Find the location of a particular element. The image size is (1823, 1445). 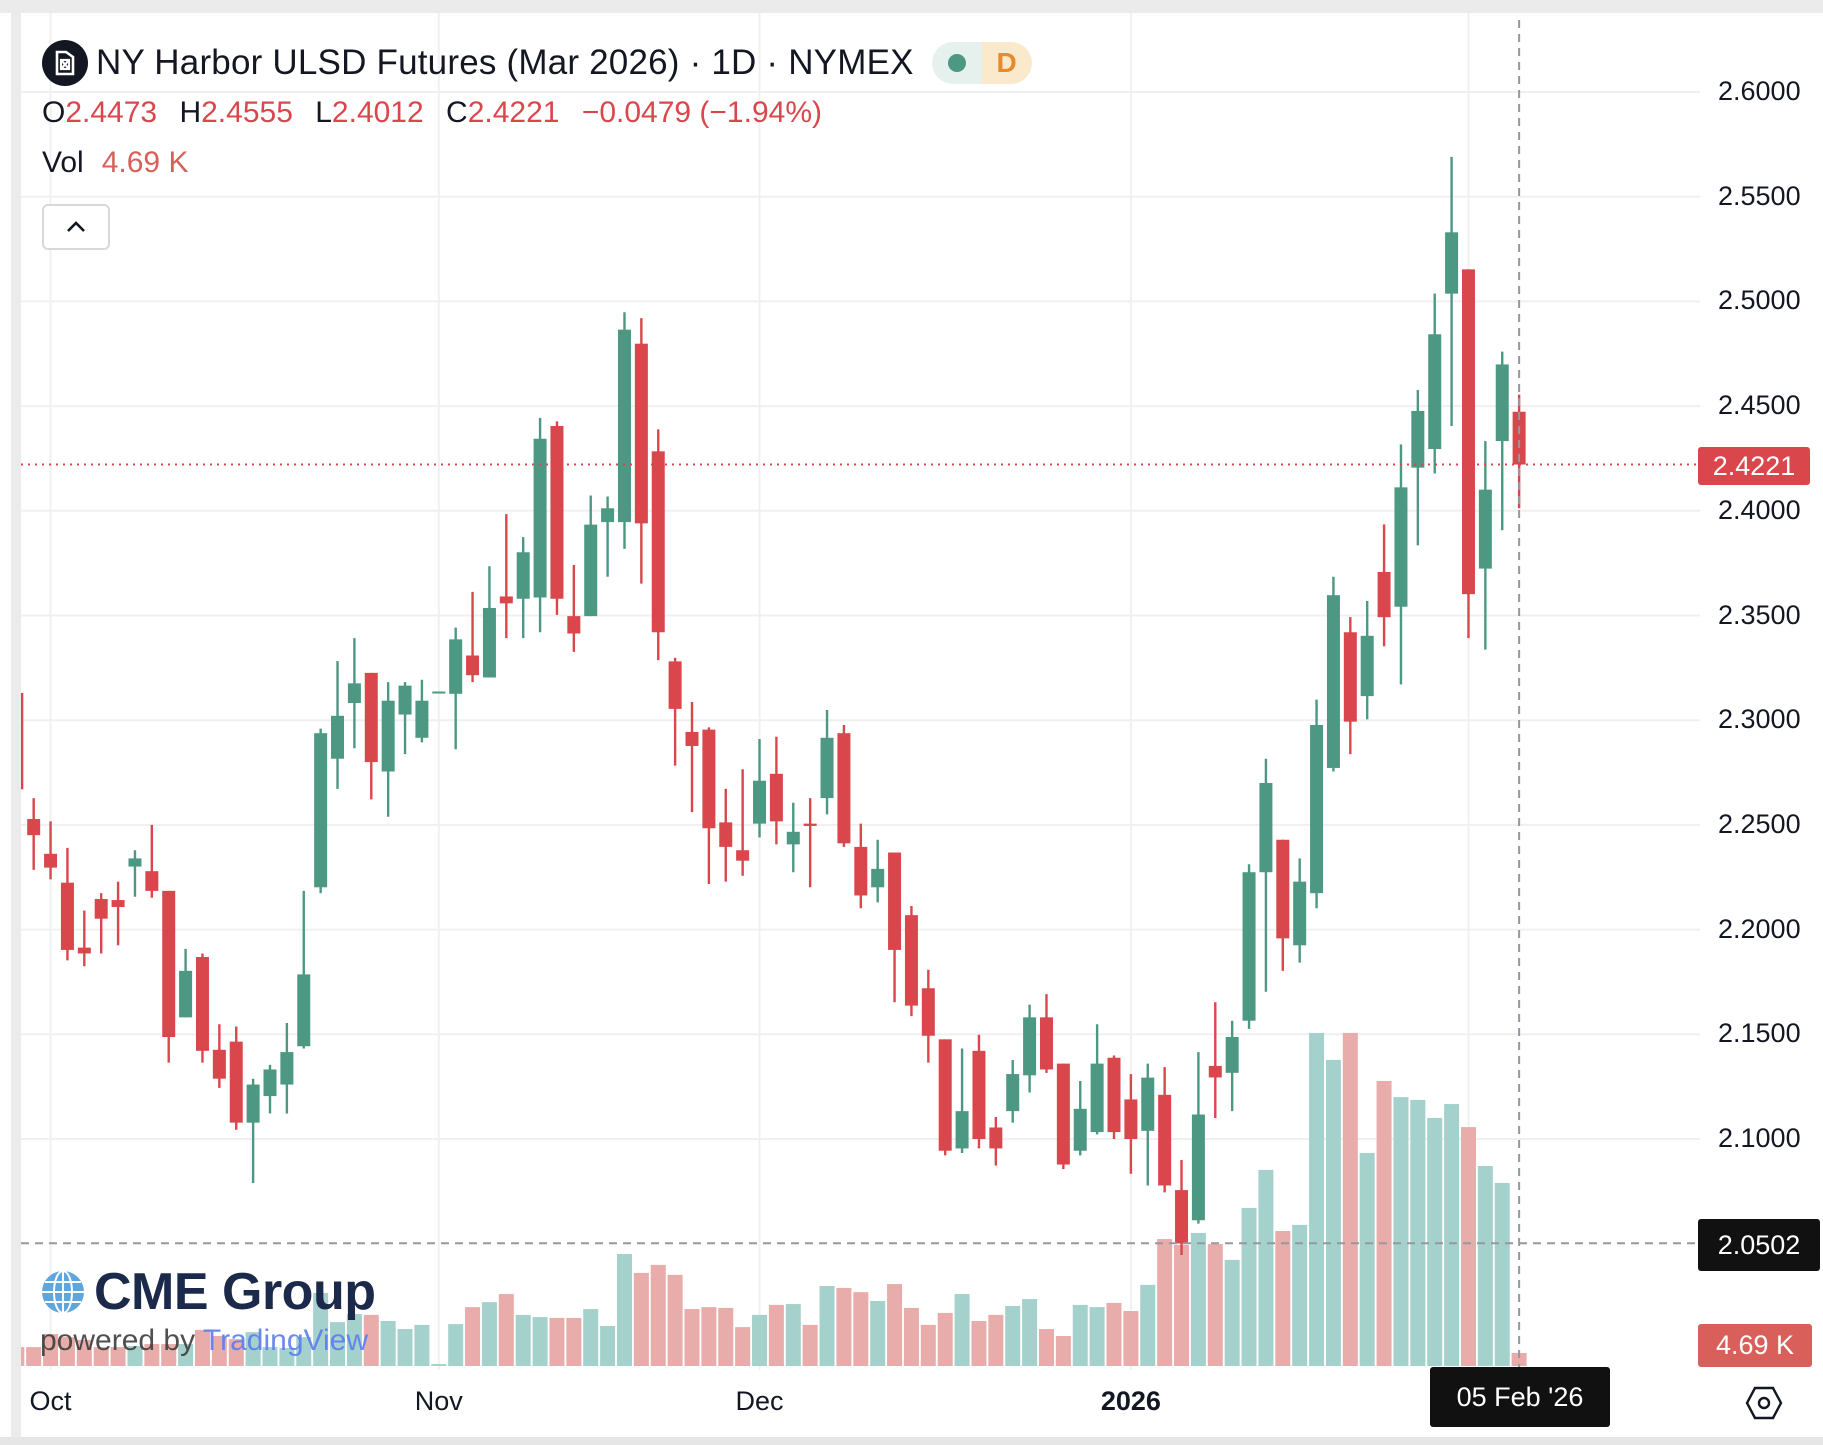

close-value: 2.4221 is located at coordinates (513, 112).